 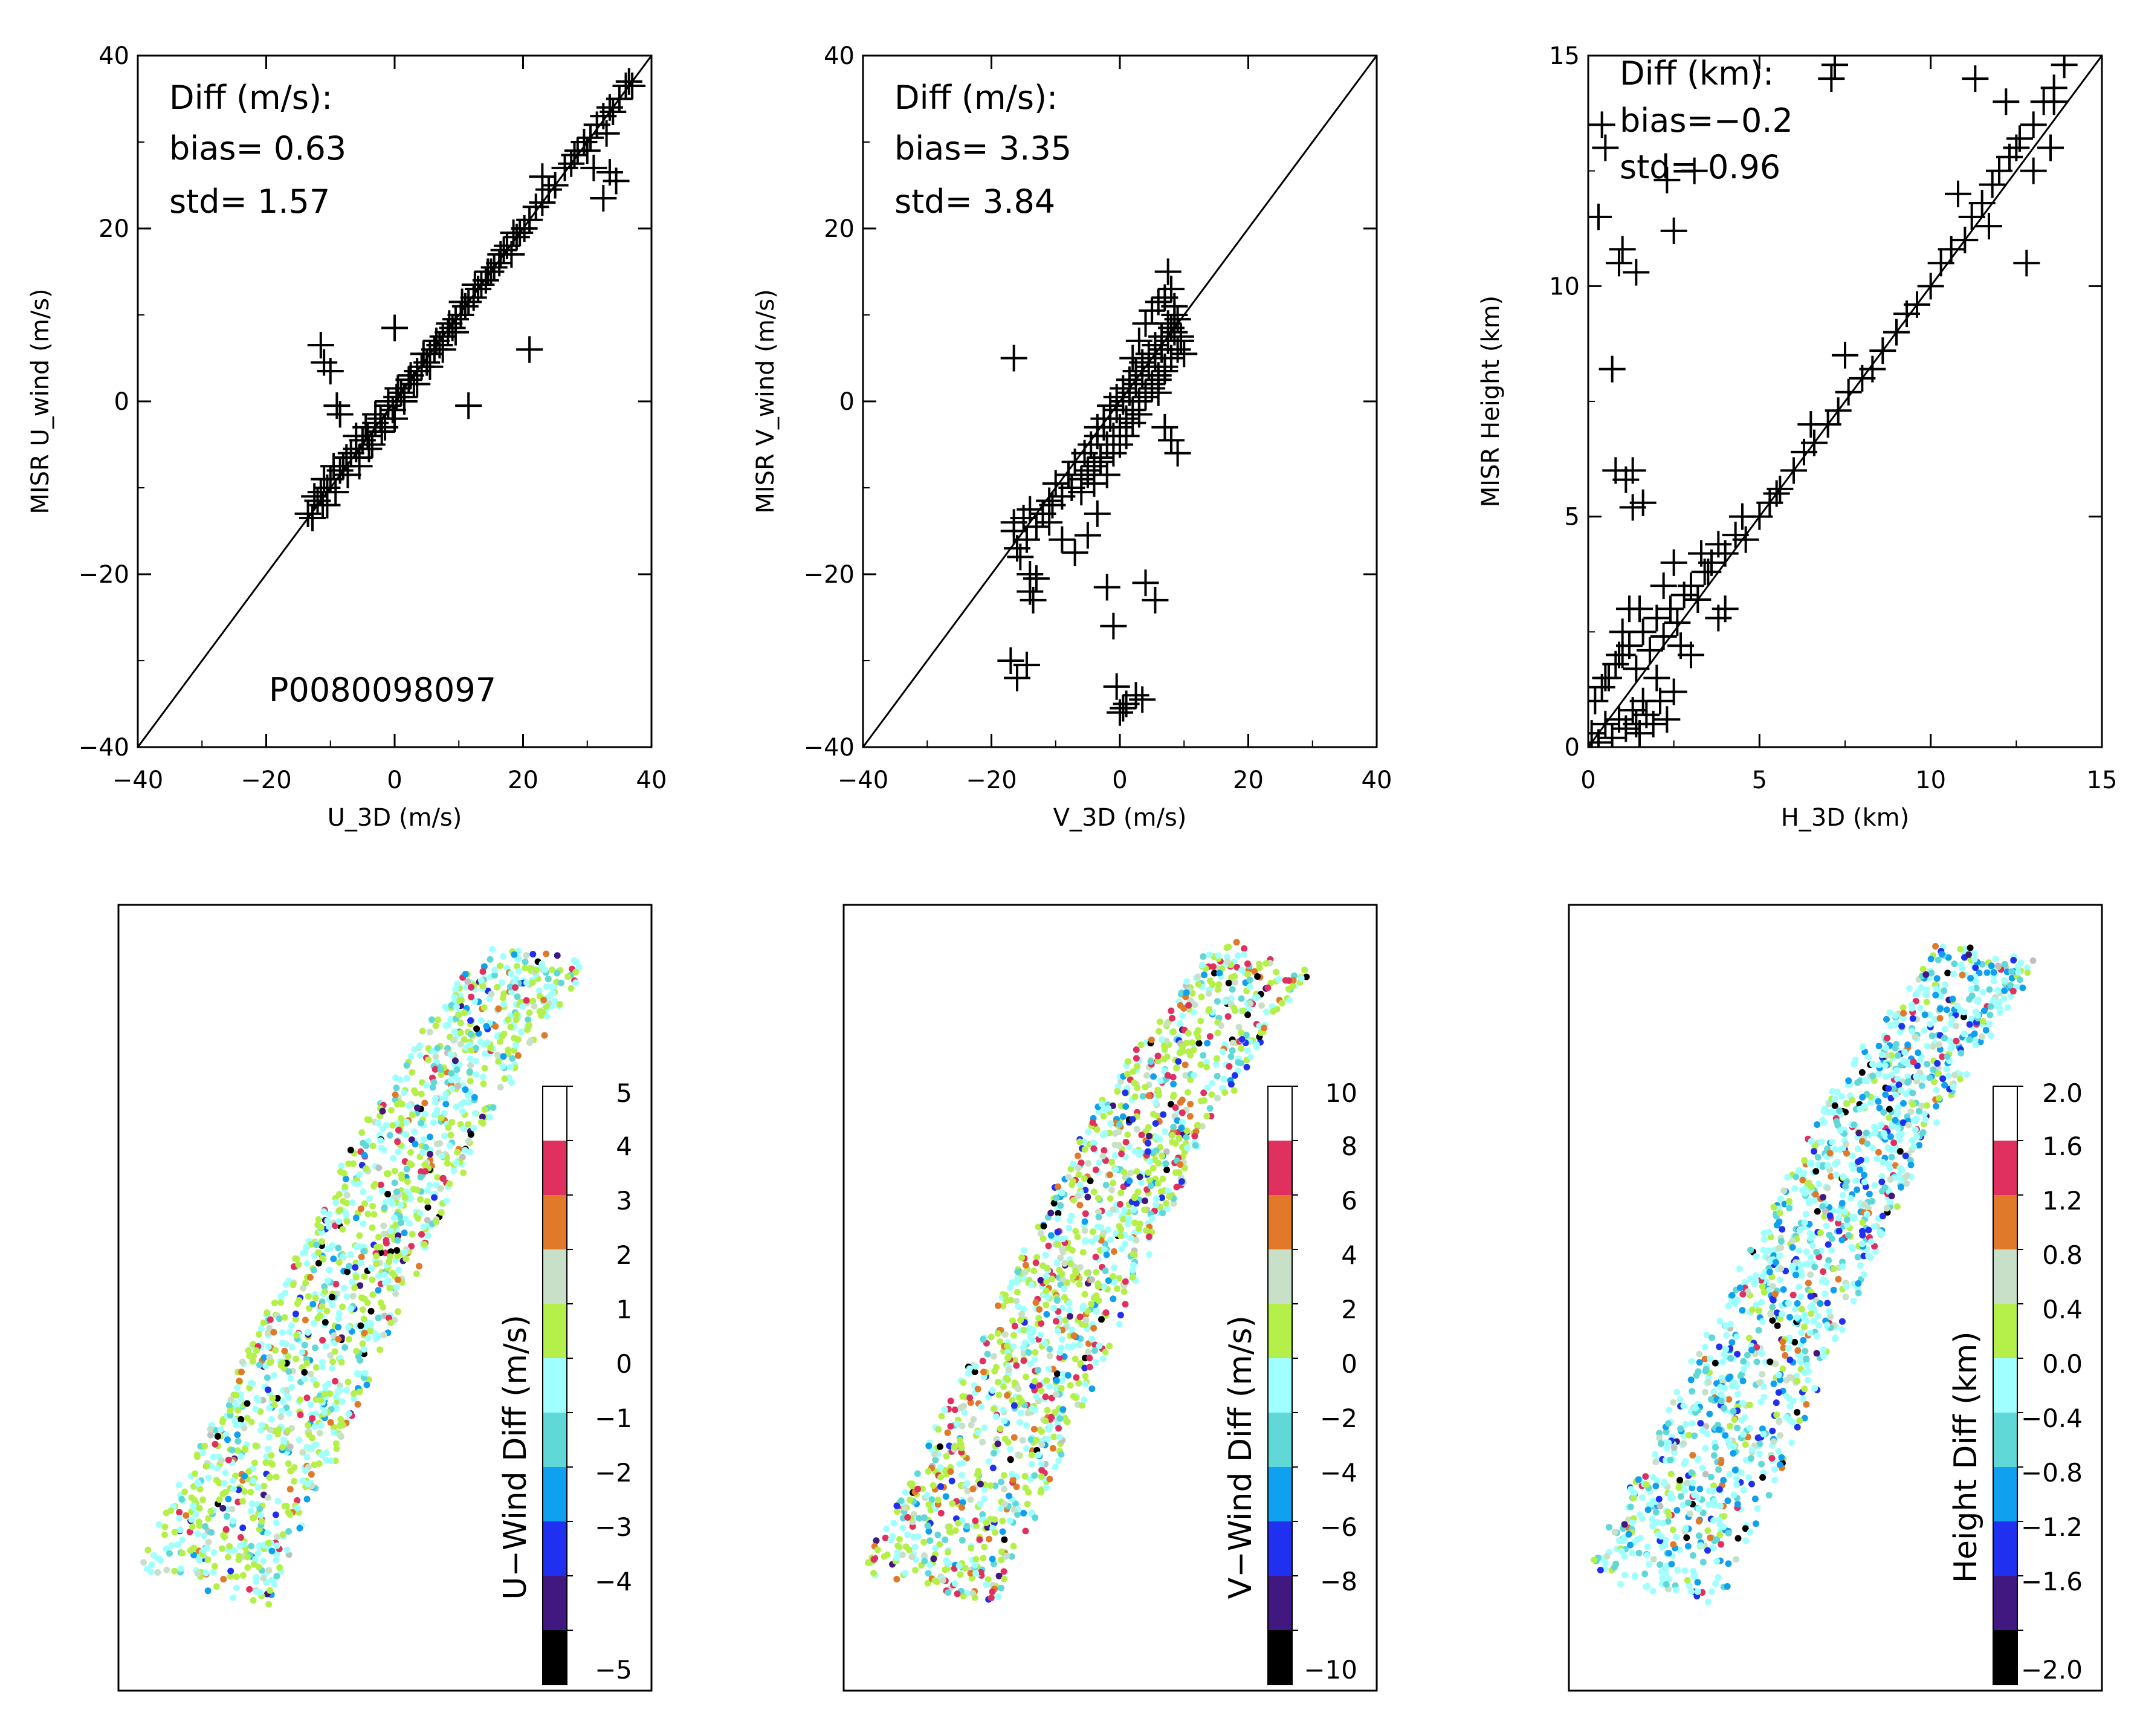 What do you see at coordinates (624, 1201) in the screenshot?
I see `colorbar-tick-label: 3` at bounding box center [624, 1201].